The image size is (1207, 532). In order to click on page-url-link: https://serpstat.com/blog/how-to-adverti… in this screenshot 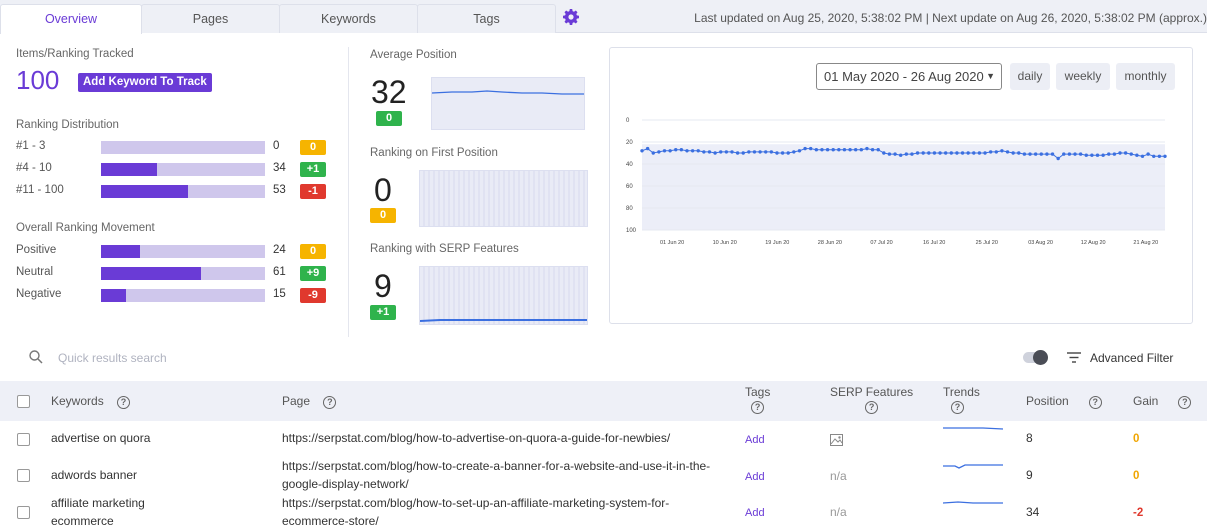, I will do `click(476, 438)`.